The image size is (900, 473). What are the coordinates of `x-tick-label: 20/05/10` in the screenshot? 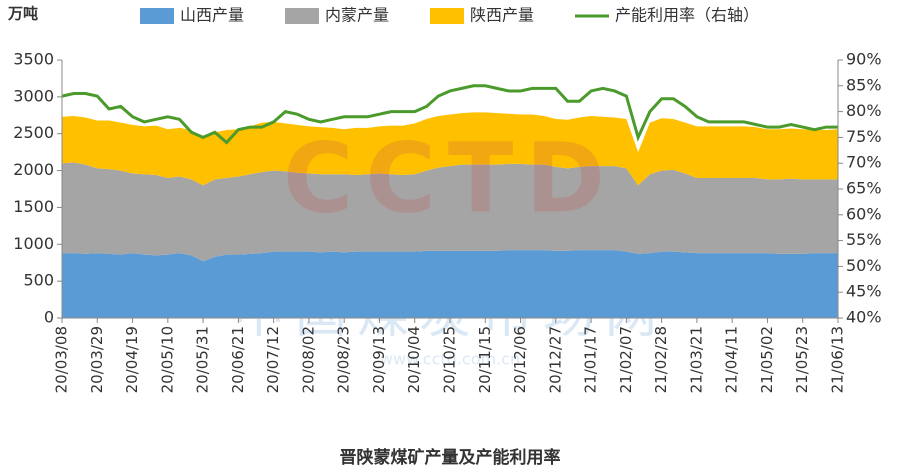 It's located at (167, 359).